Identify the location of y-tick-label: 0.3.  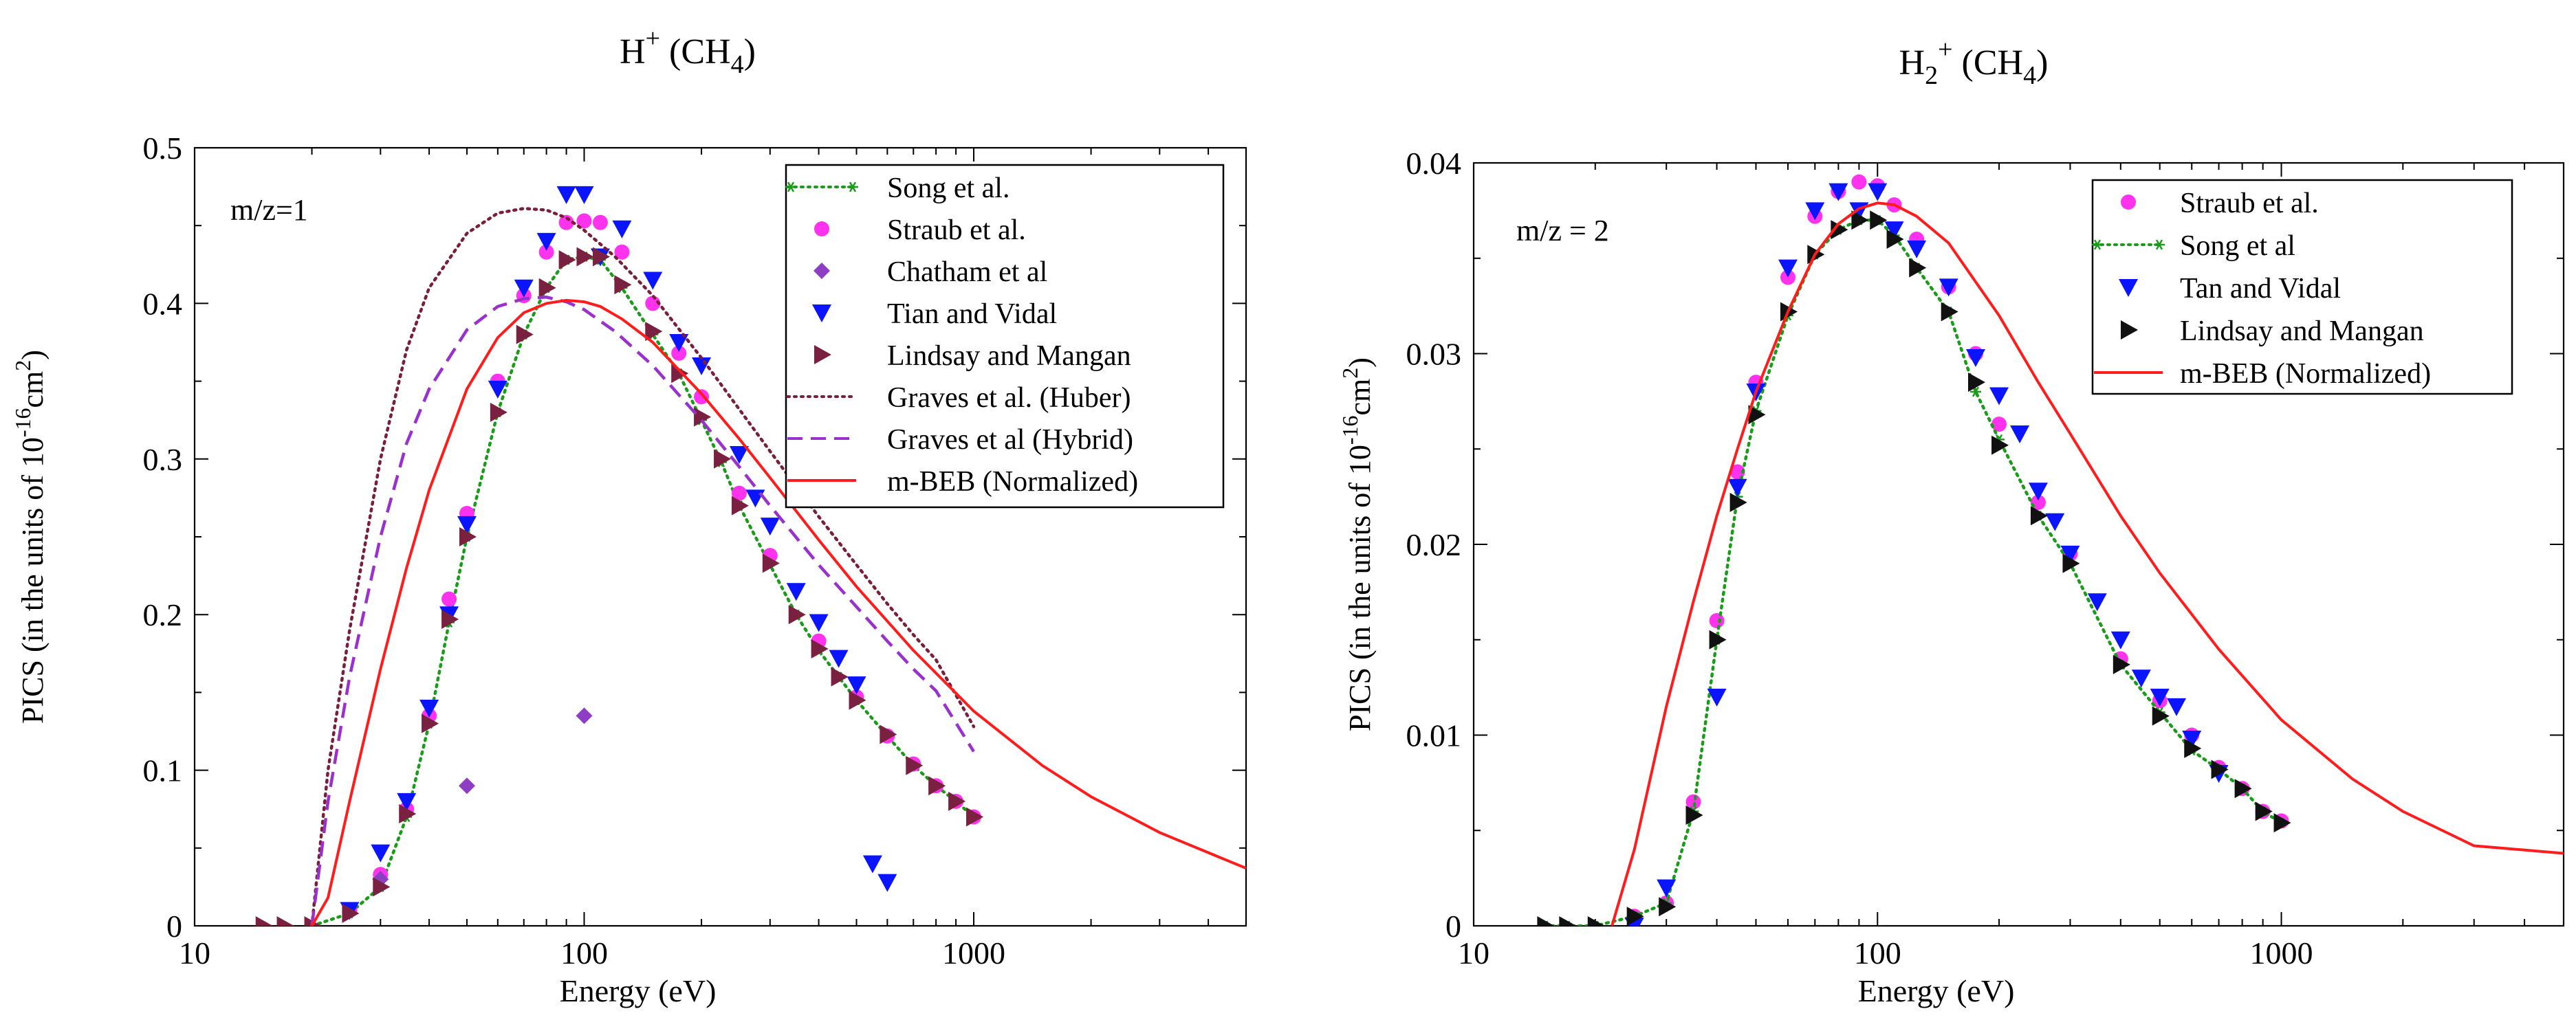
(163, 459).